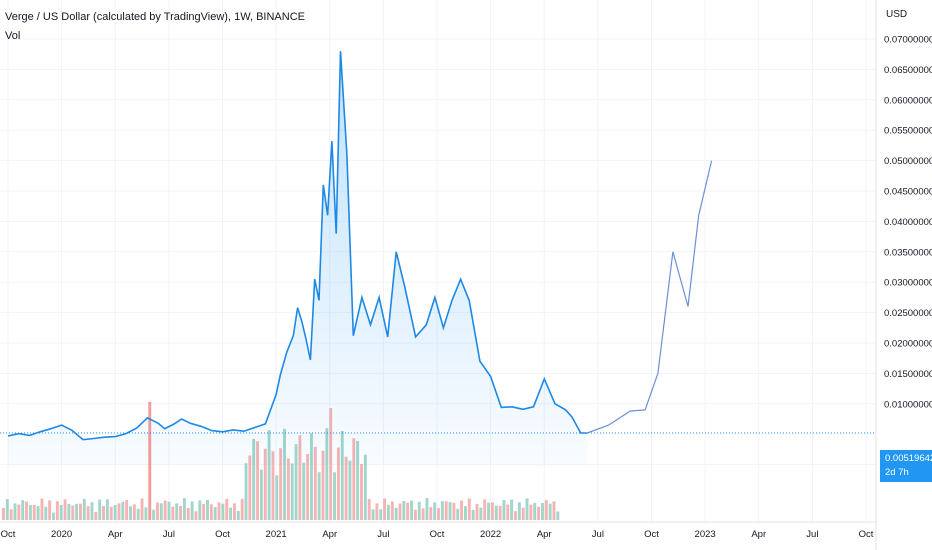 The width and height of the screenshot is (932, 550). I want to click on y-tick-label: 0.02000000, so click(908, 344).